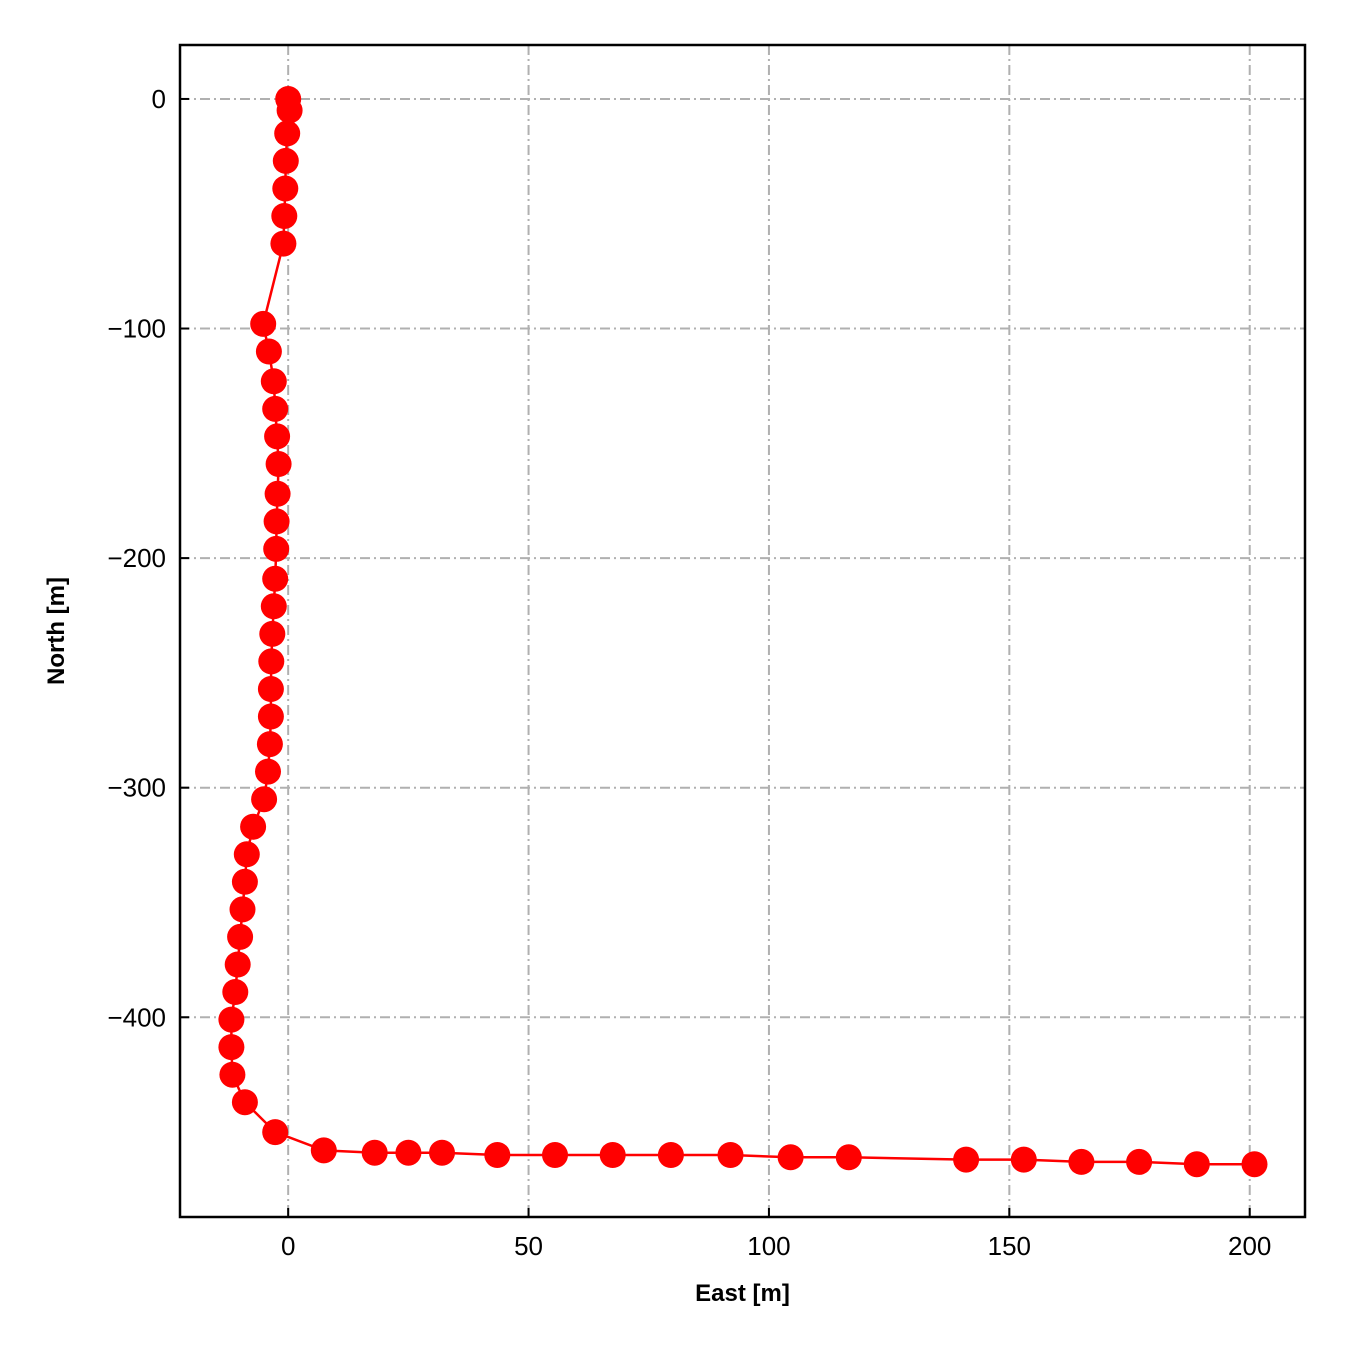  I want to click on y-tick-label: −100, so click(136, 329).